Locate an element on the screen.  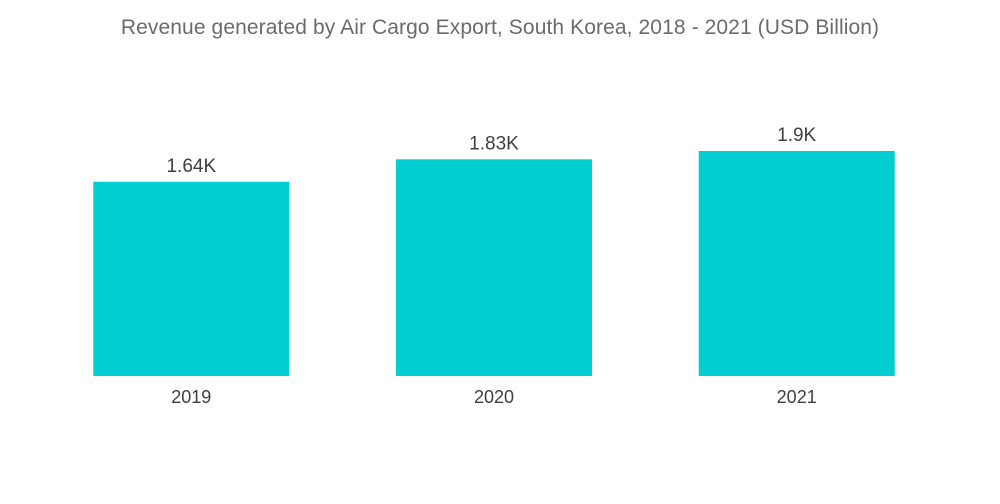
bar-value-label-2020: 1.83K is located at coordinates (494, 143).